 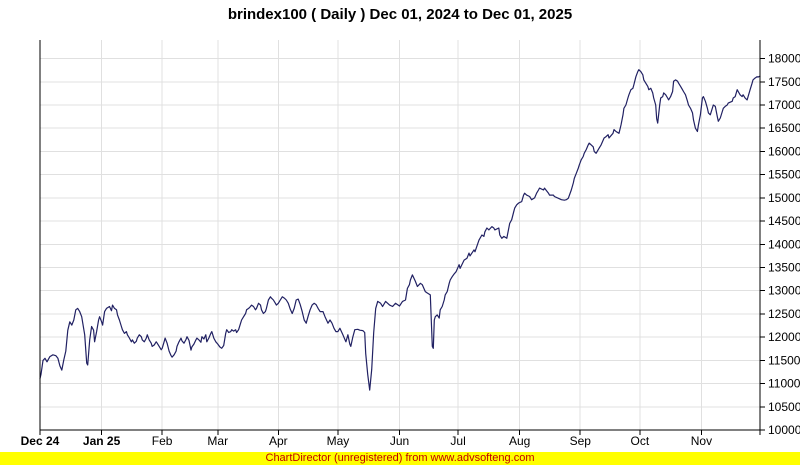 I want to click on y-tick-label: 18000, so click(x=784, y=59).